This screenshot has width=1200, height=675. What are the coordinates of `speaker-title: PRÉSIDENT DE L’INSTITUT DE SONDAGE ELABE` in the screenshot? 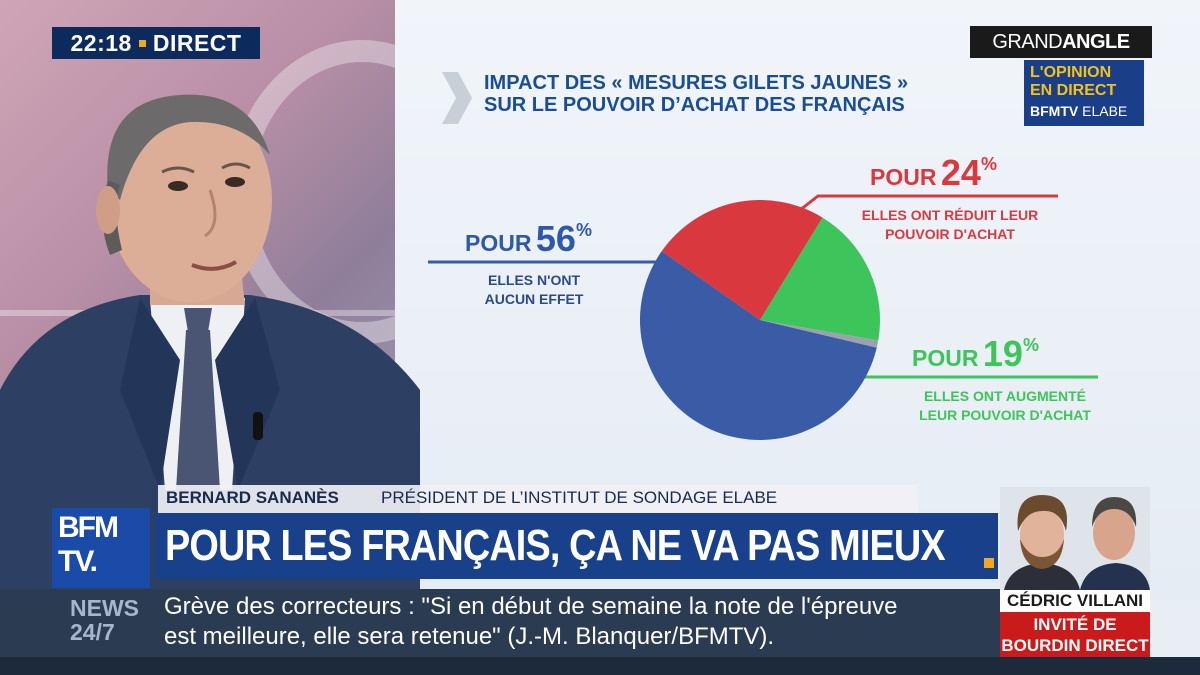 It's located at (579, 497).